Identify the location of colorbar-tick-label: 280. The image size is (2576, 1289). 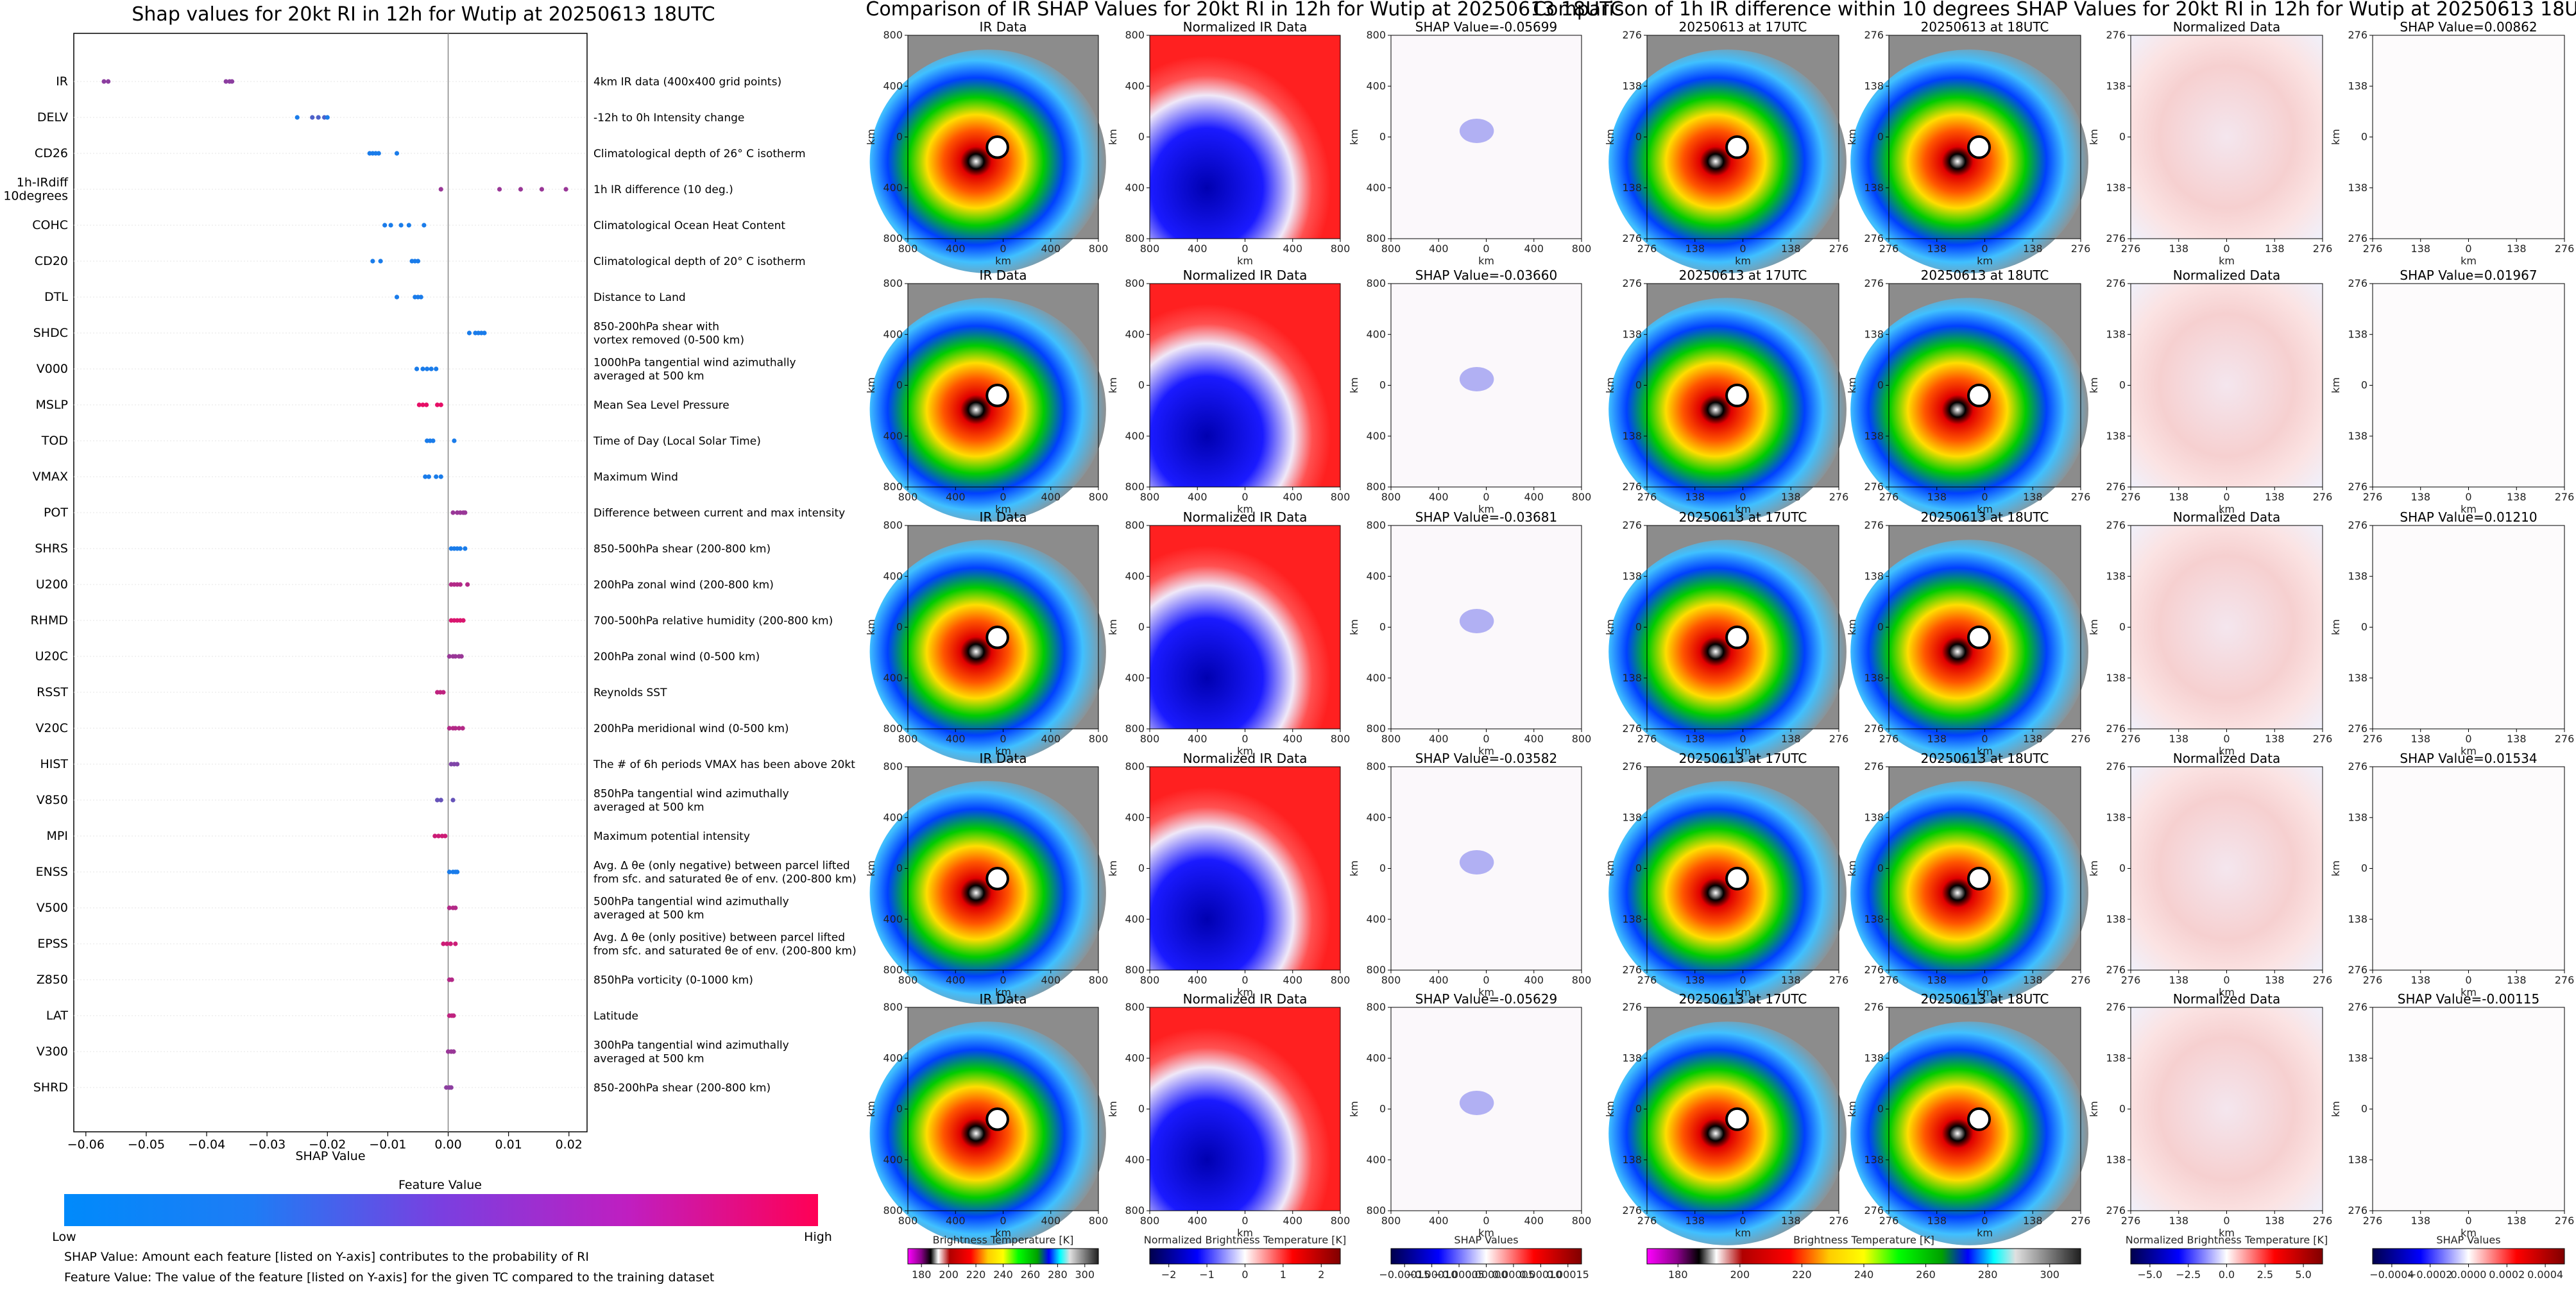
(1058, 1274).